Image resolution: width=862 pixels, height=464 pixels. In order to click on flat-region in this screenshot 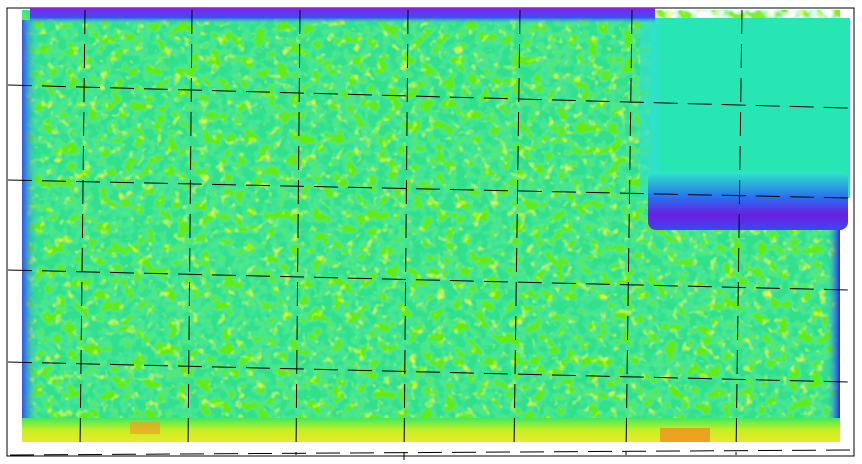, I will do `click(750, 108)`.